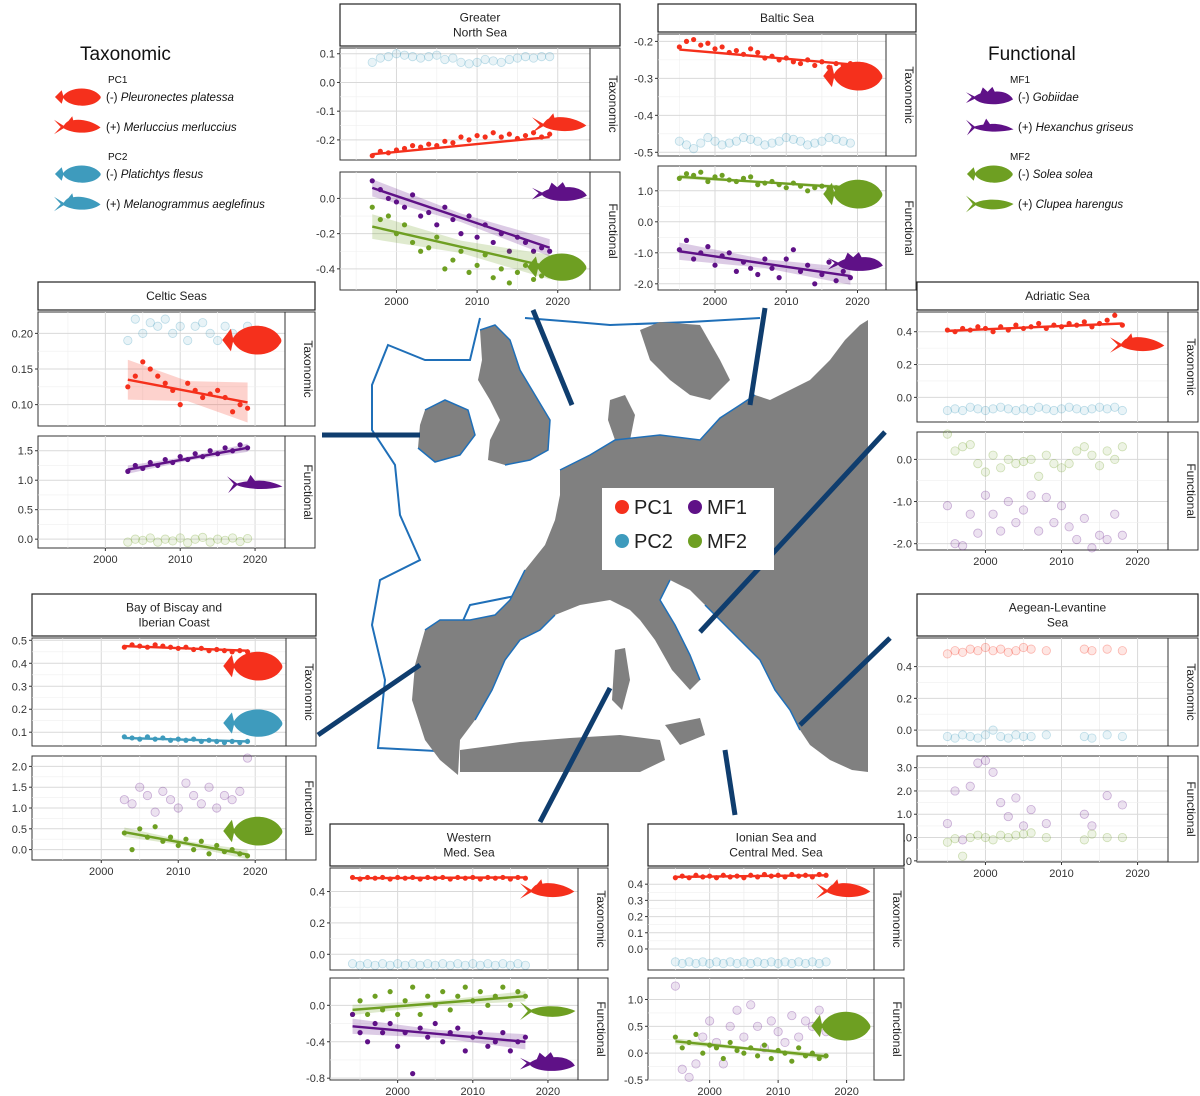  Describe the element at coordinates (609, 527) in the screenshot. I see `map-coastline` at that location.